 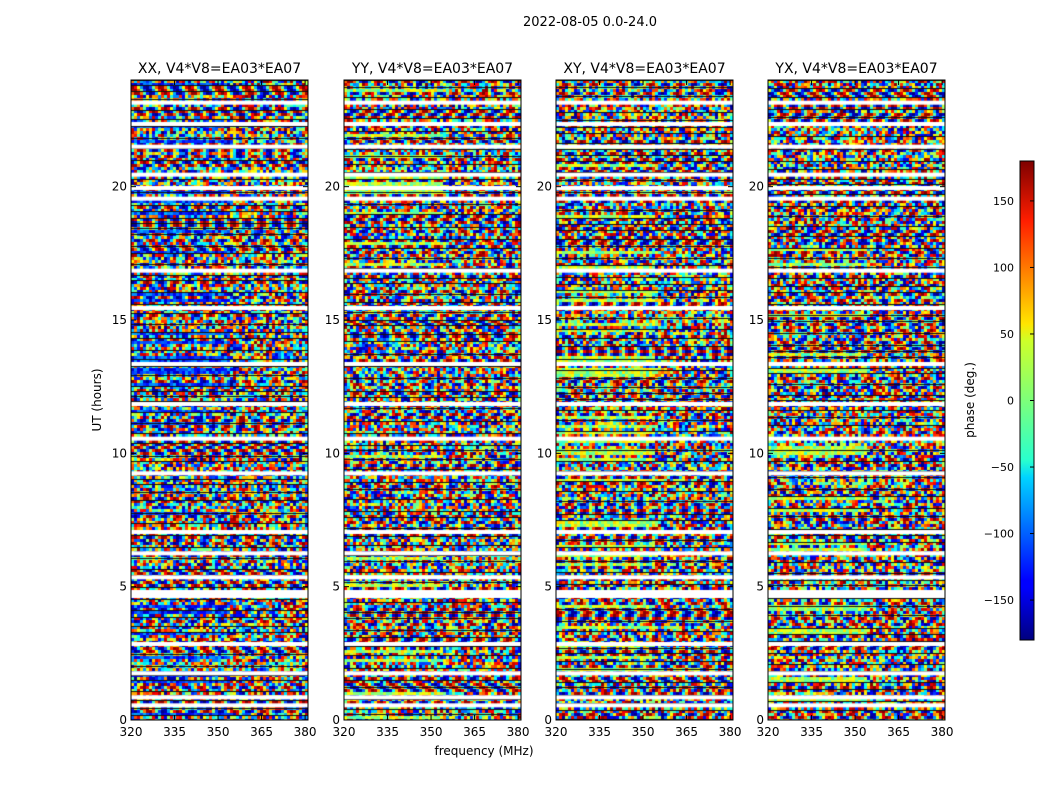 I want to click on colorbar-label: phase (deg.), so click(x=970, y=400).